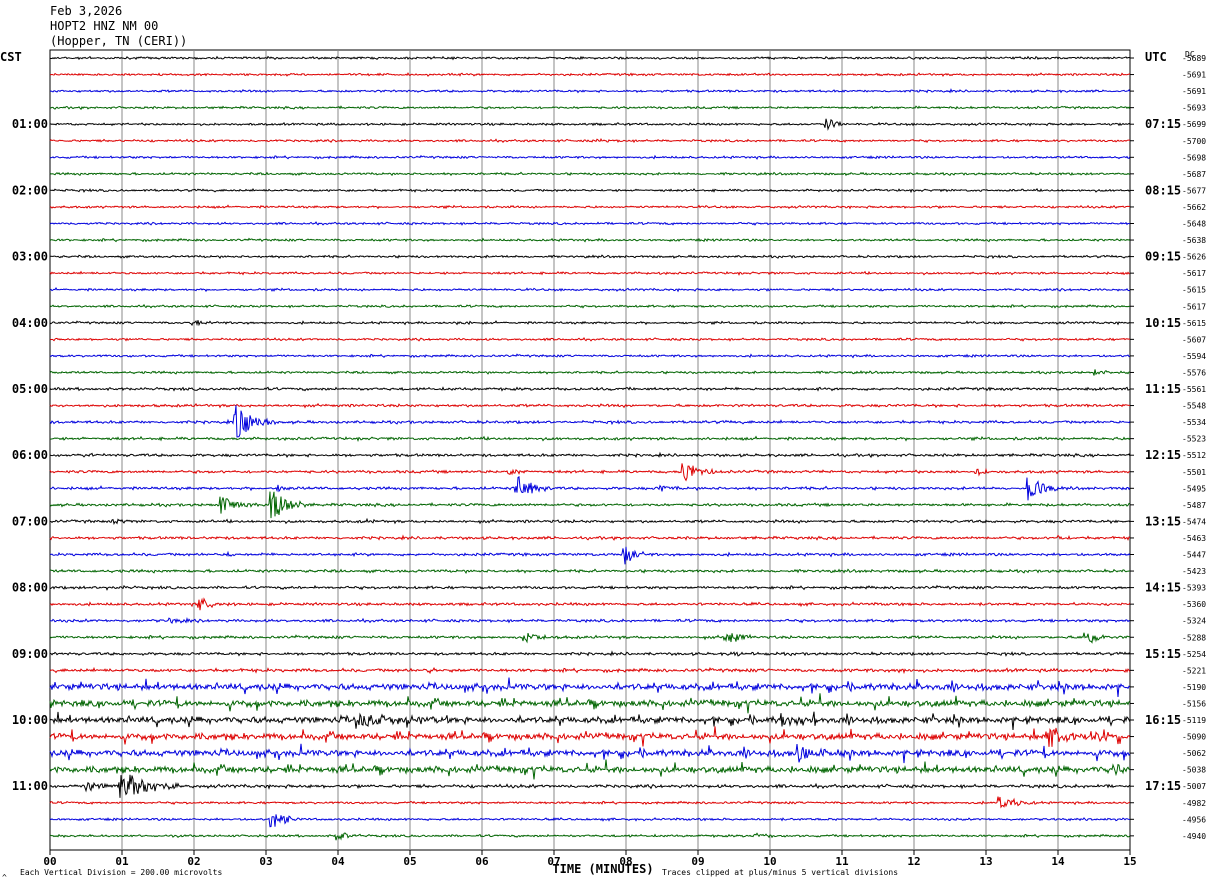 The image size is (1210, 886). What do you see at coordinates (119, 41) in the screenshot?
I see `header-location: (Hopper, TN (CERI))` at bounding box center [119, 41].